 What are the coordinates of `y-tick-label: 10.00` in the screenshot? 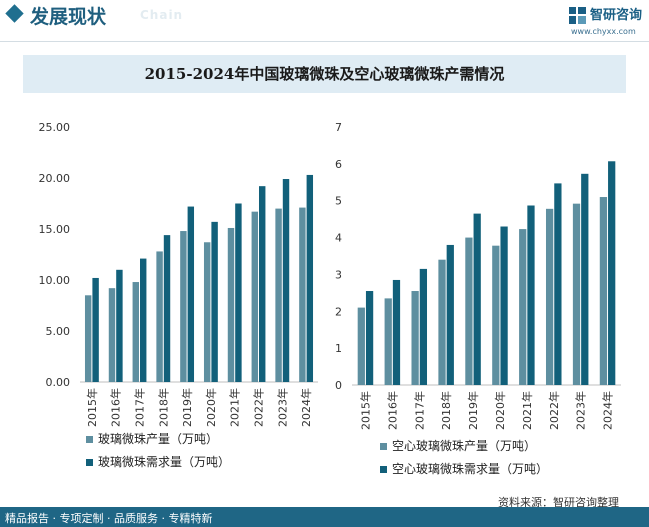 It's located at (55, 280).